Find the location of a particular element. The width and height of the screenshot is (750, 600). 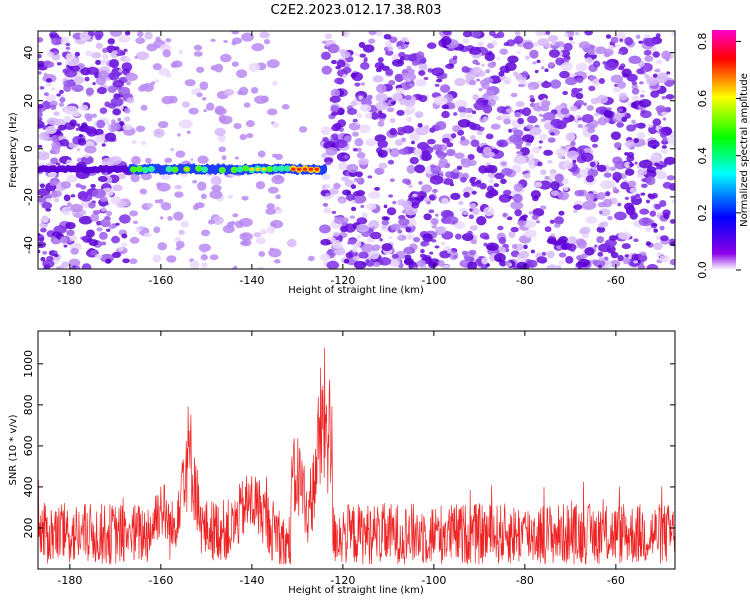

signal-band-cell is located at coordinates (263, 169).